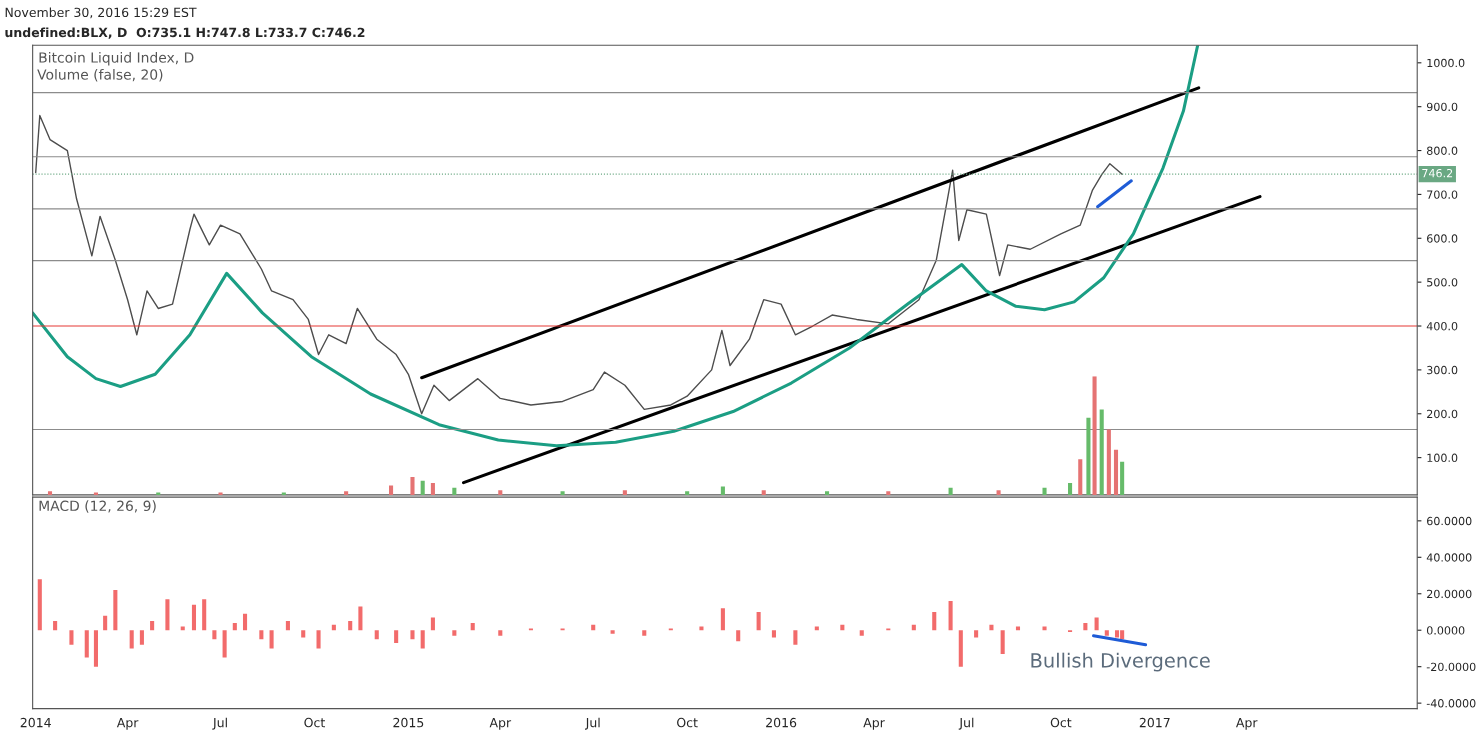 The height and width of the screenshot is (742, 1484). Describe the element at coordinates (1449, 594) in the screenshot. I see `y-tick-label: 20.0000` at that location.